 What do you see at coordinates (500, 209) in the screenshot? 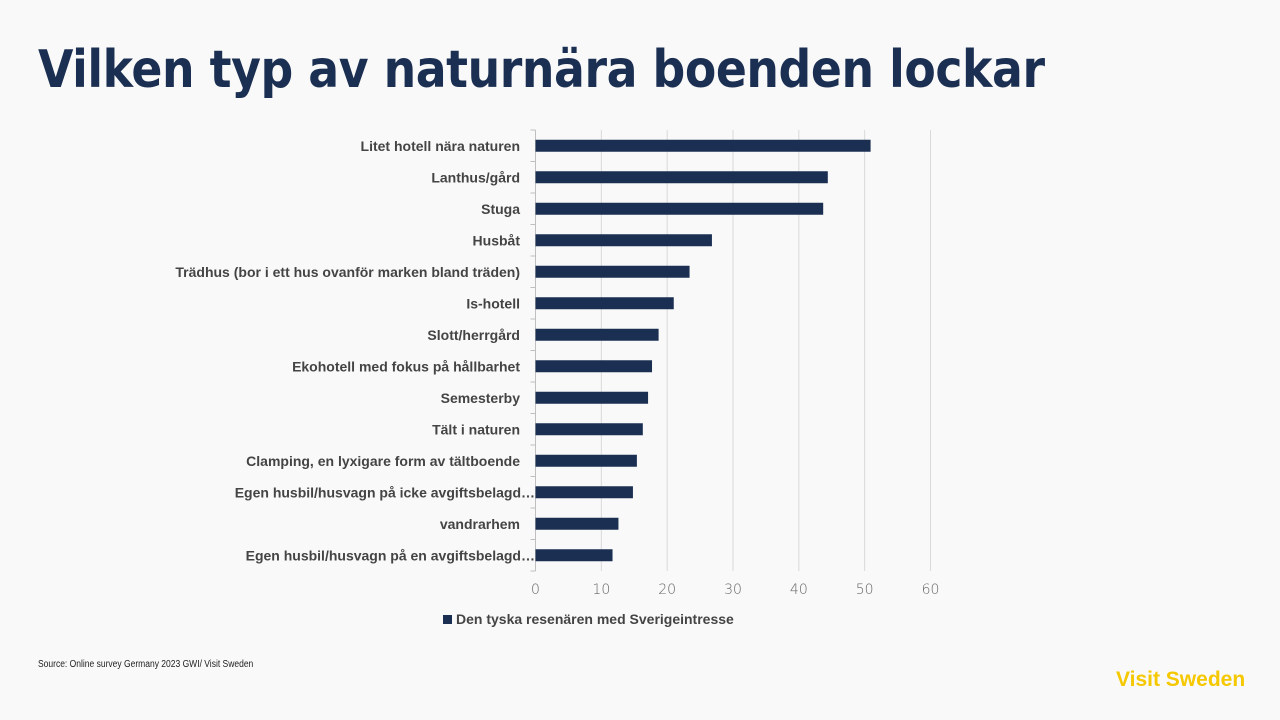
I see `category-label: Stuga` at bounding box center [500, 209].